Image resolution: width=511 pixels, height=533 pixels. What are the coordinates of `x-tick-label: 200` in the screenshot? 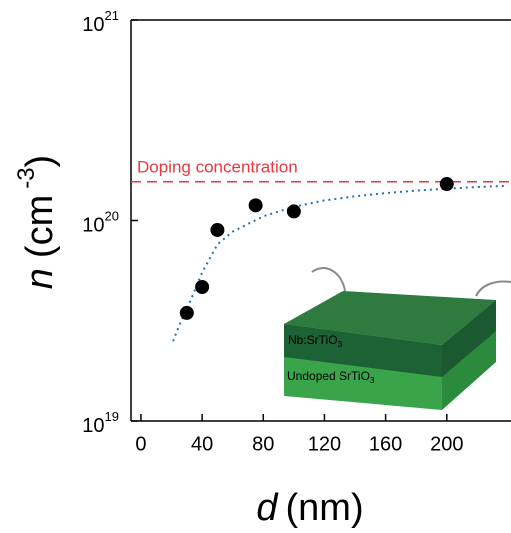 It's located at (446, 444).